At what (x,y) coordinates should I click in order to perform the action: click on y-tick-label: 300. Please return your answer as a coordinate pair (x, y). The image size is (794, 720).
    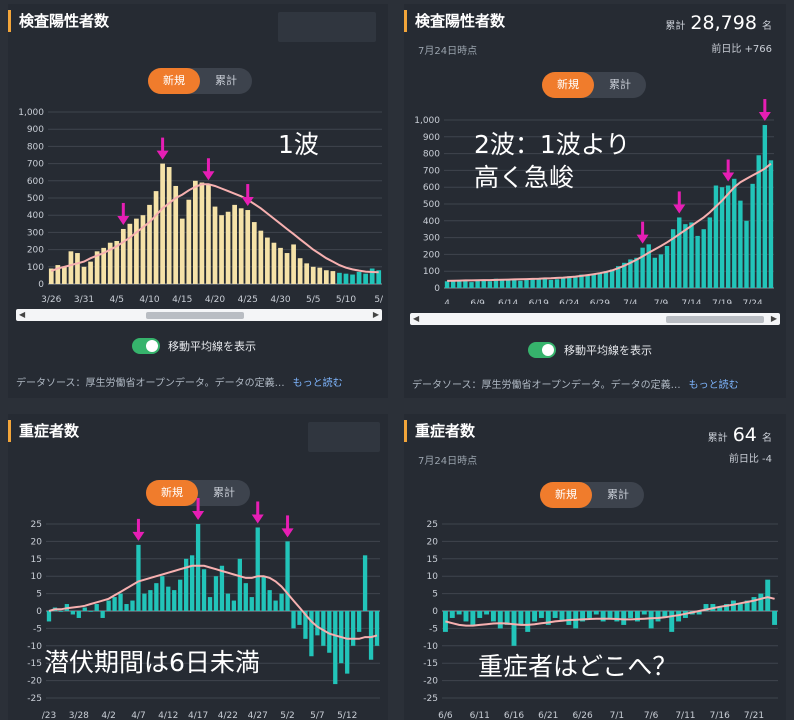
    Looking at the image, I should click on (35, 233).